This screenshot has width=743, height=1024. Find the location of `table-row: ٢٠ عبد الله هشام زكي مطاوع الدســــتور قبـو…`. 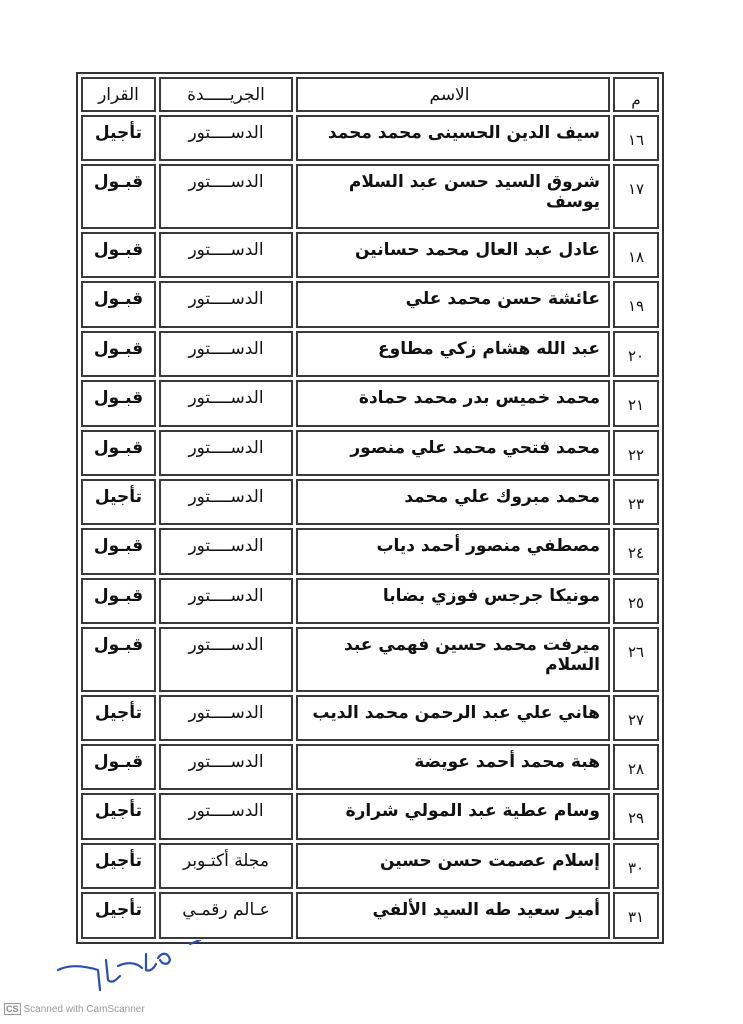

table-row: ٢٠ عبد الله هشام زكي مطاوع الدســــتور قبـو… is located at coordinates (370, 354).